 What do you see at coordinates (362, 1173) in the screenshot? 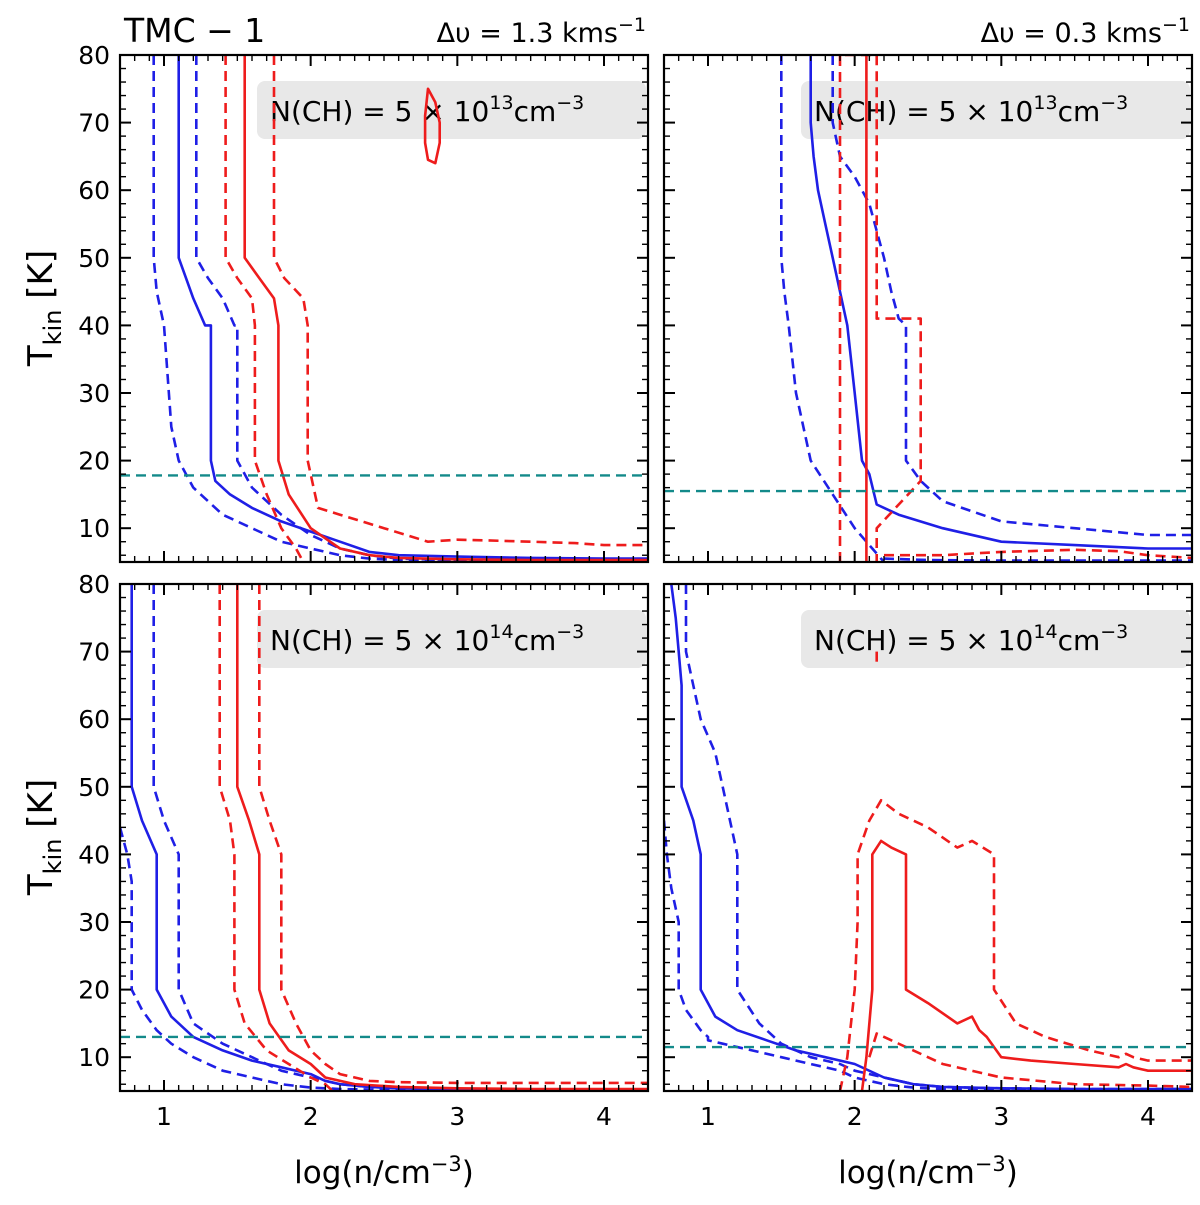
I see `x-axis-label-left-text: log(n/cm` at bounding box center [362, 1173].